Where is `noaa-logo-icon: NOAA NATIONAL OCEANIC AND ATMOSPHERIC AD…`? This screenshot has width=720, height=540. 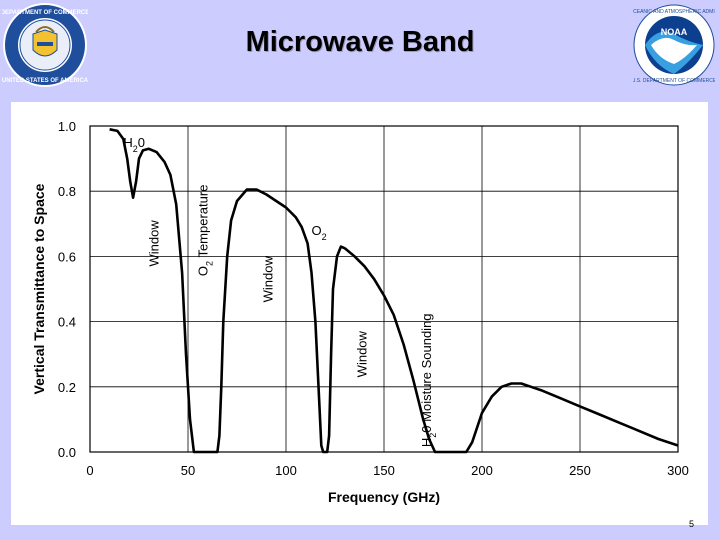 noaa-logo-icon: NOAA NATIONAL OCEANIC AND ATMOSPHERIC AD… is located at coordinates (674, 45).